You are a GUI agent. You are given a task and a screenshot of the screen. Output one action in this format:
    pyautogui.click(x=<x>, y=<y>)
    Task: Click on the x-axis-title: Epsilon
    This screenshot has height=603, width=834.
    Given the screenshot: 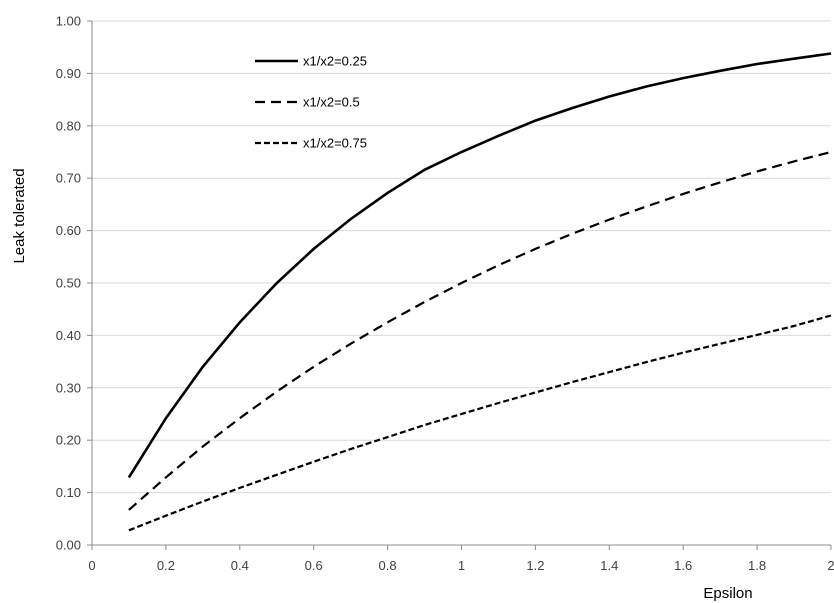 What is the action you would take?
    pyautogui.click(x=727, y=593)
    